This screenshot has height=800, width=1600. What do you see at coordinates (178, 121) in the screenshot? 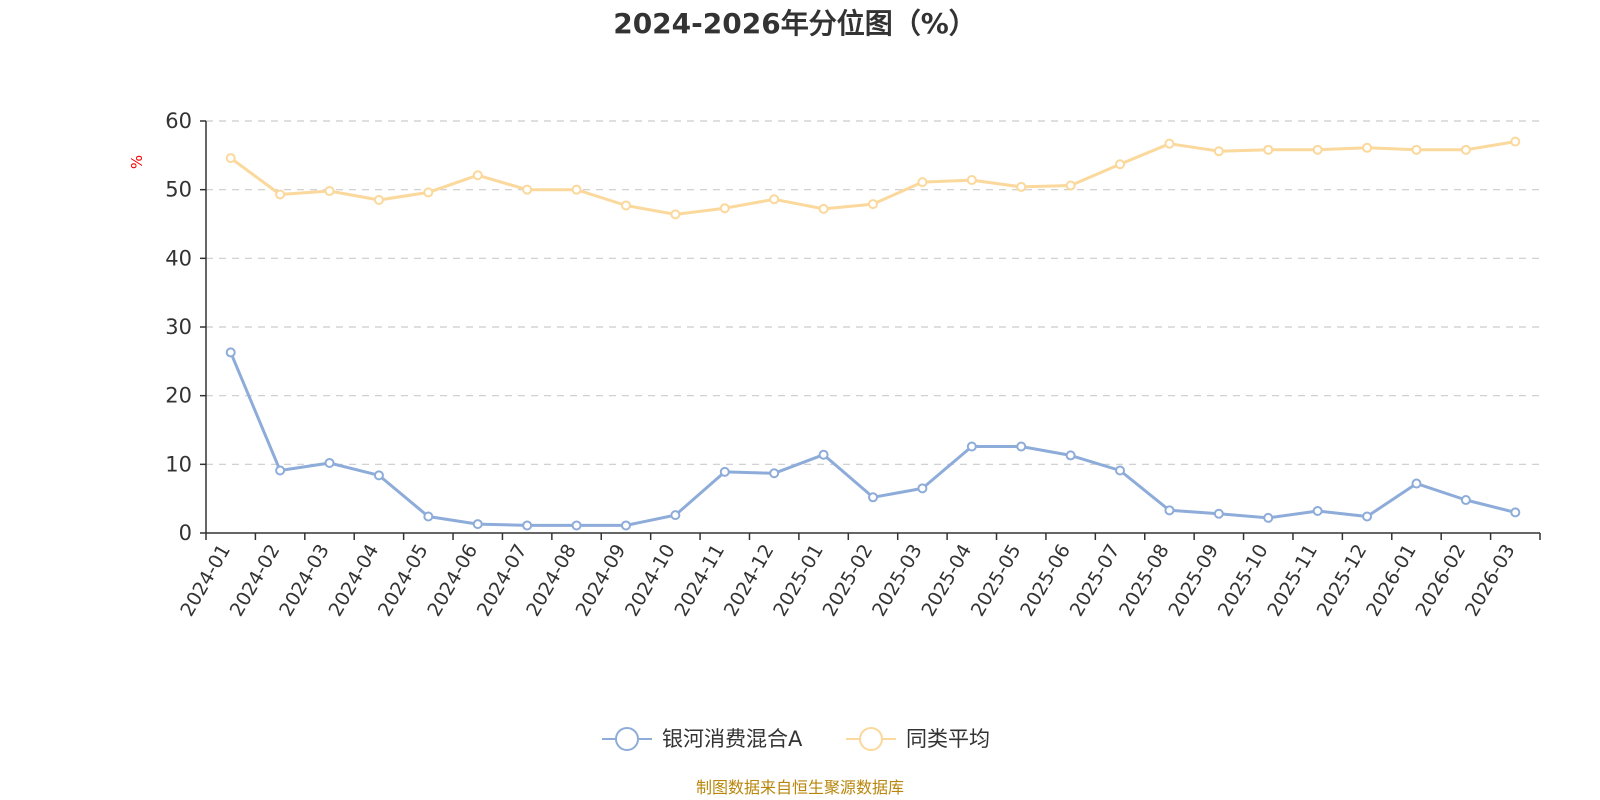
I see `y-tick-label: 60` at bounding box center [178, 121].